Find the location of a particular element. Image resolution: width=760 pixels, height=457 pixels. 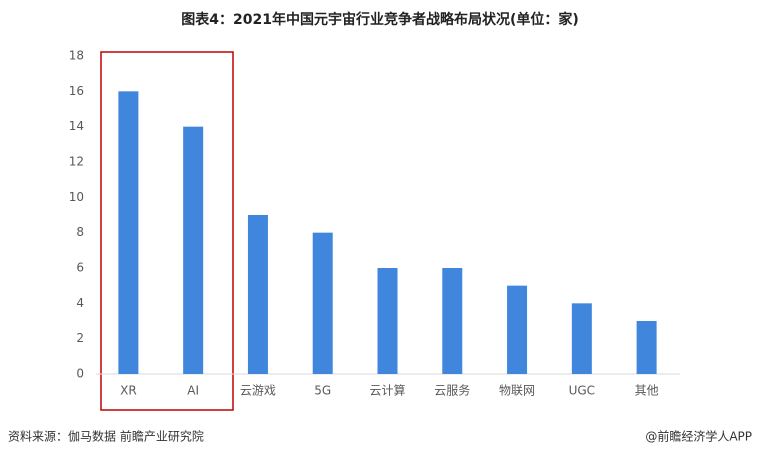

y-tick-label: 4 is located at coordinates (80, 303).